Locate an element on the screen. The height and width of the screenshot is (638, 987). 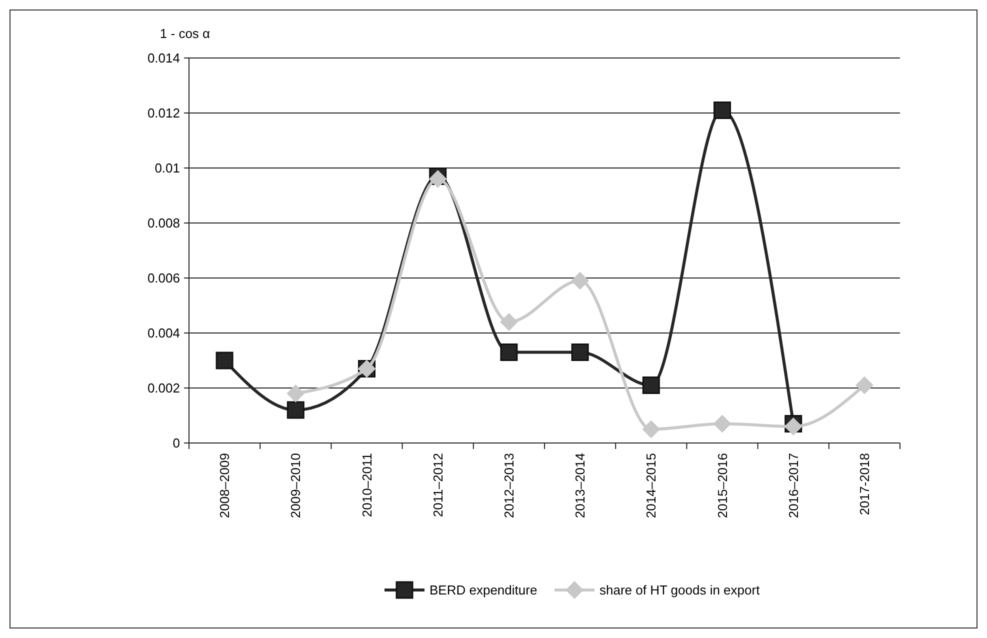
x-tick-label: 2017-2018 is located at coordinates (864, 484).